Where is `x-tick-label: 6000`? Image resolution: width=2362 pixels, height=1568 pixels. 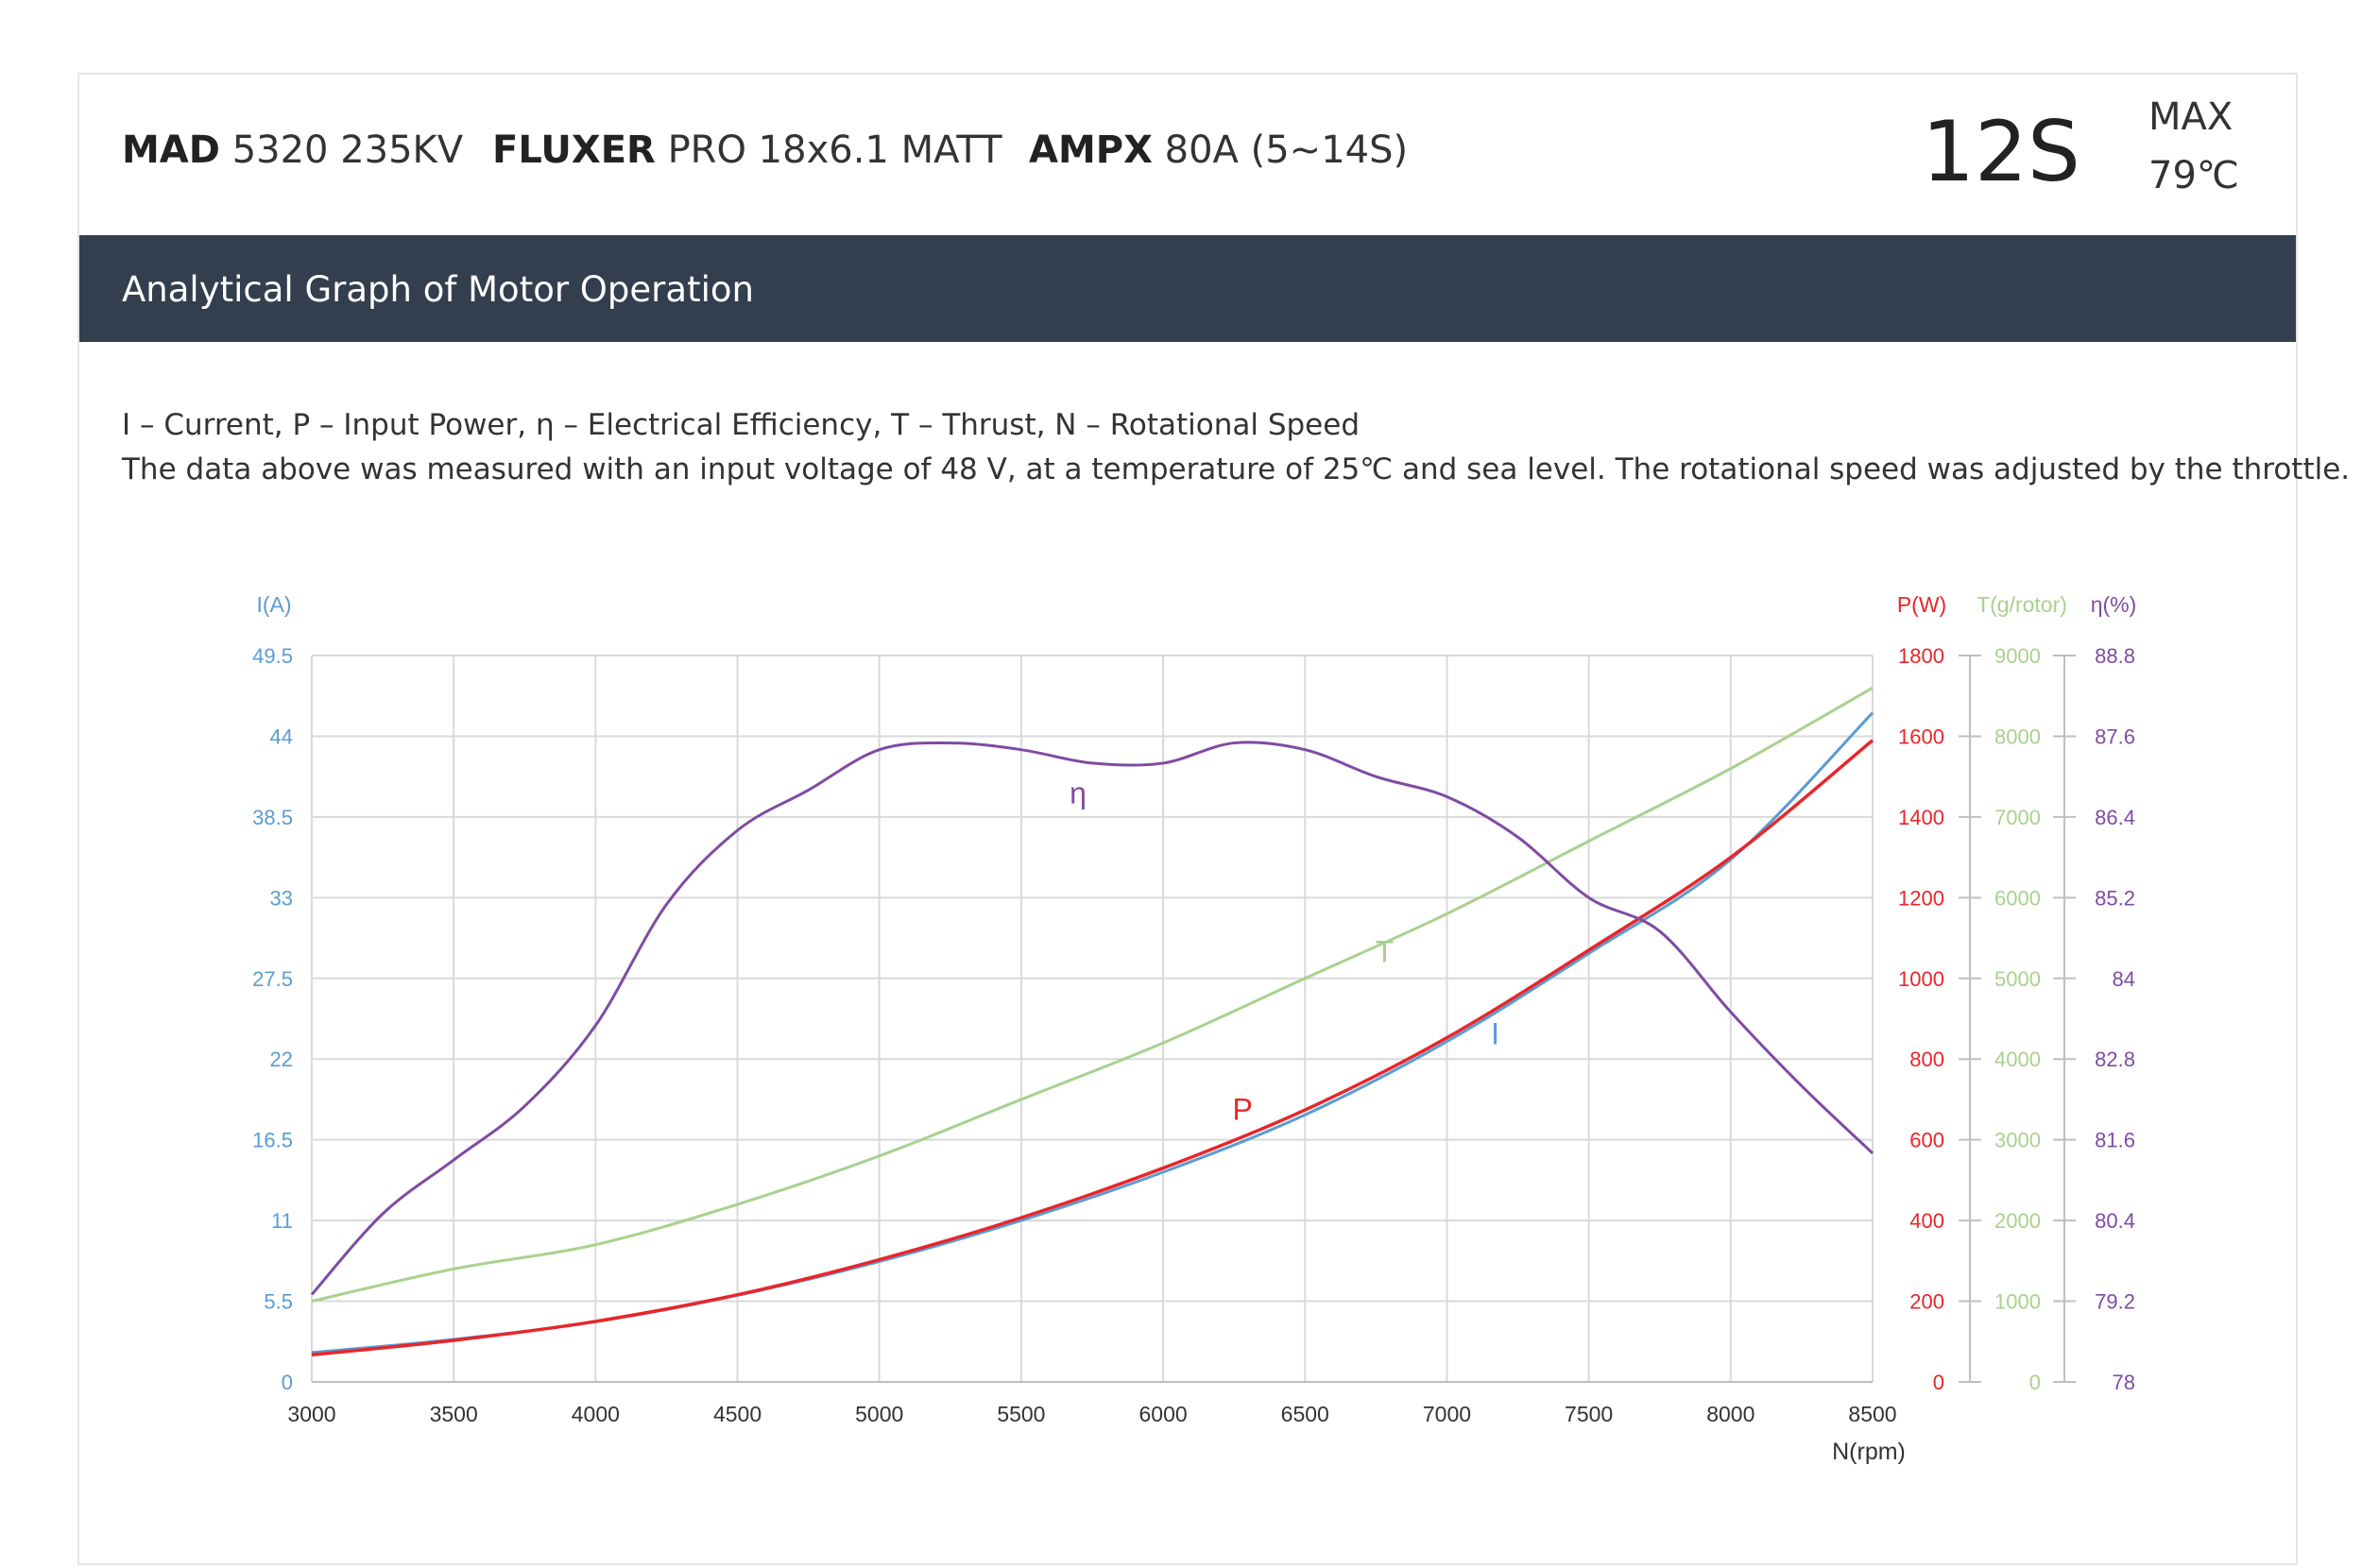
x-tick-label: 6000 is located at coordinates (1164, 1414).